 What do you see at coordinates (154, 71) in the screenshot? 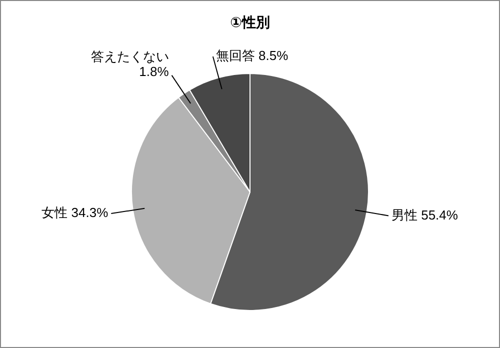
I see `data-label: 1.8%` at bounding box center [154, 71].